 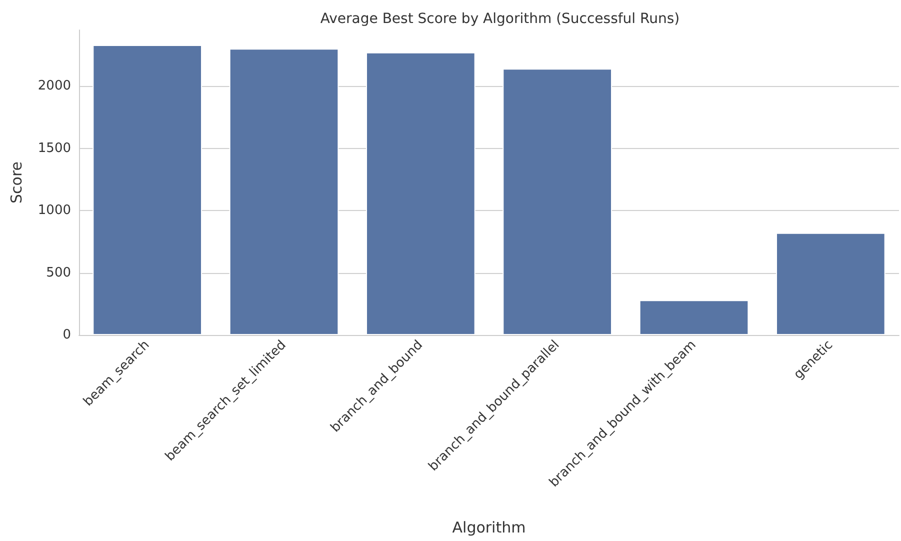 I want to click on y-axis-title: Score, so click(x=17, y=182).